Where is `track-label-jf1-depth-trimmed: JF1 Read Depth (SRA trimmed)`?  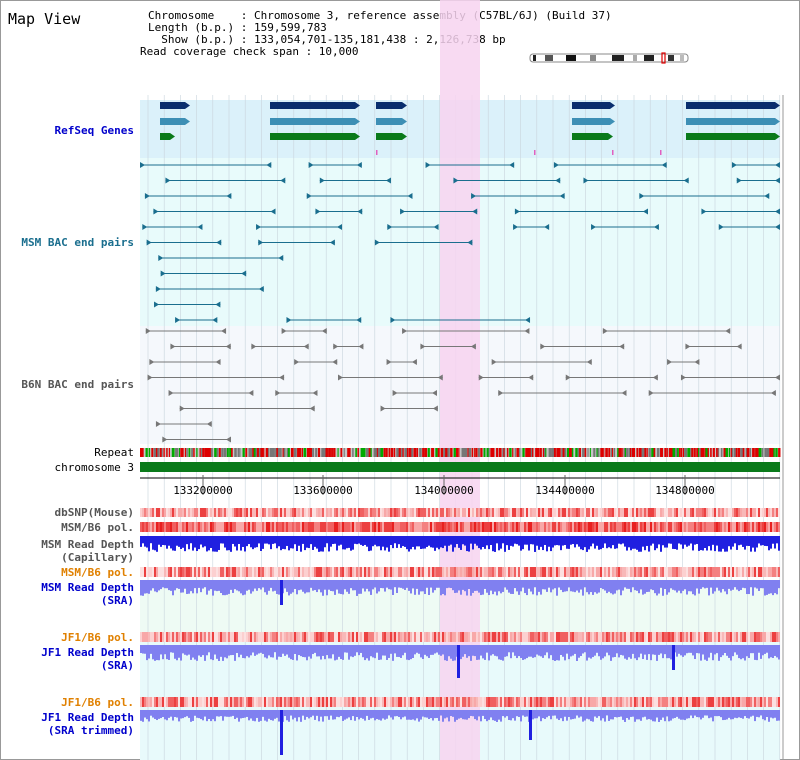
track-label-jf1-depth-trimmed: JF1 Read Depth (SRA trimmed) is located at coordinates (87, 724).